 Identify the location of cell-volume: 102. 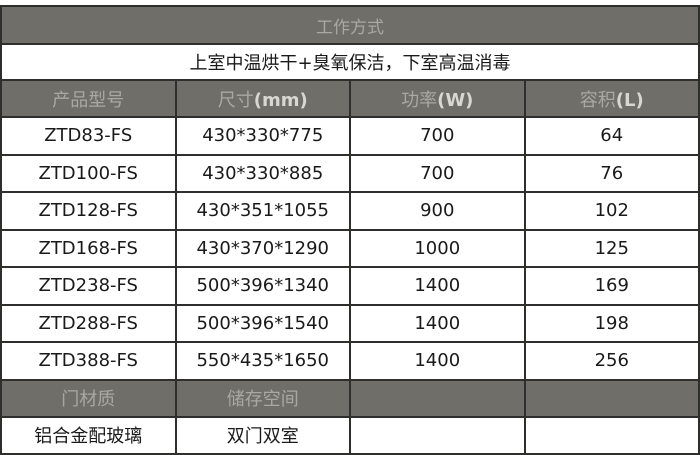
(611, 211).